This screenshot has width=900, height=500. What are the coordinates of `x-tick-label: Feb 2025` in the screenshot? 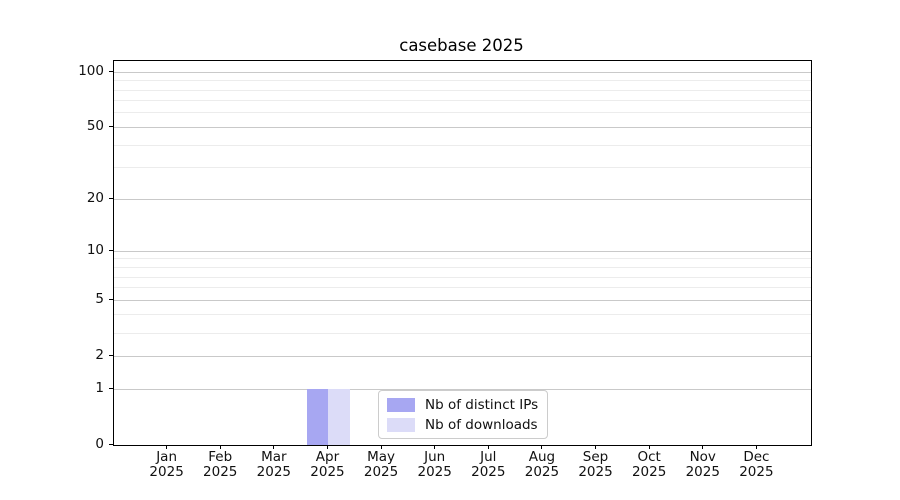 It's located at (220, 464).